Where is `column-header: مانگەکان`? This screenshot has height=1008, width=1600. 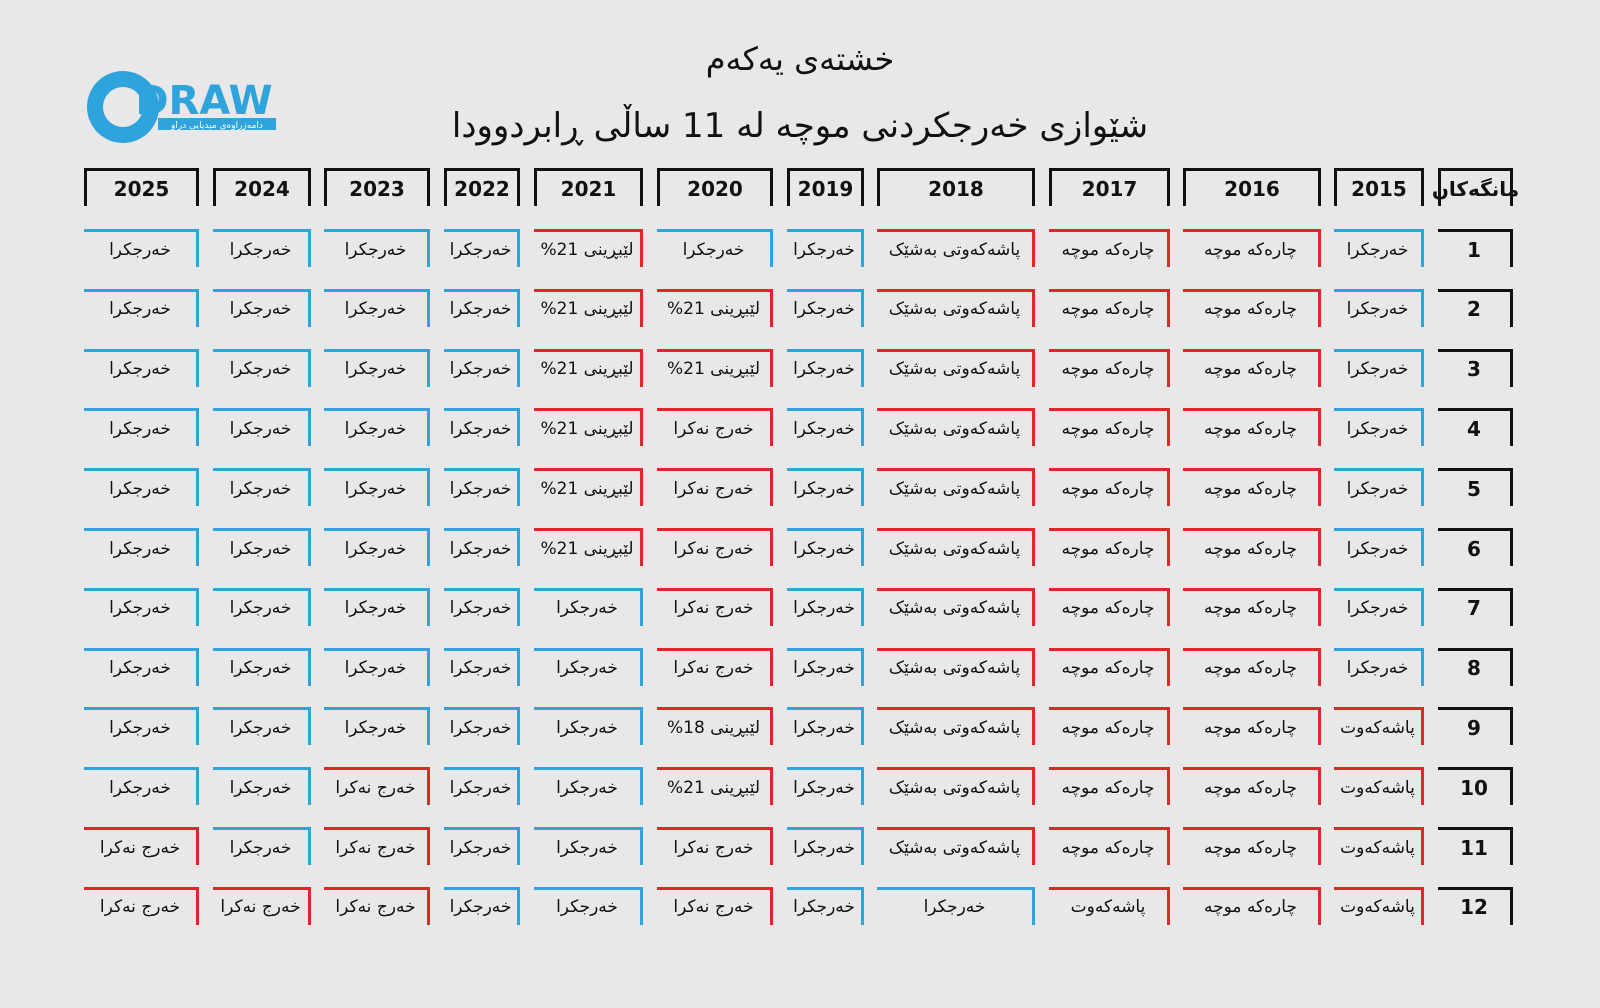 column-header: مانگەکان is located at coordinates (1475, 187).